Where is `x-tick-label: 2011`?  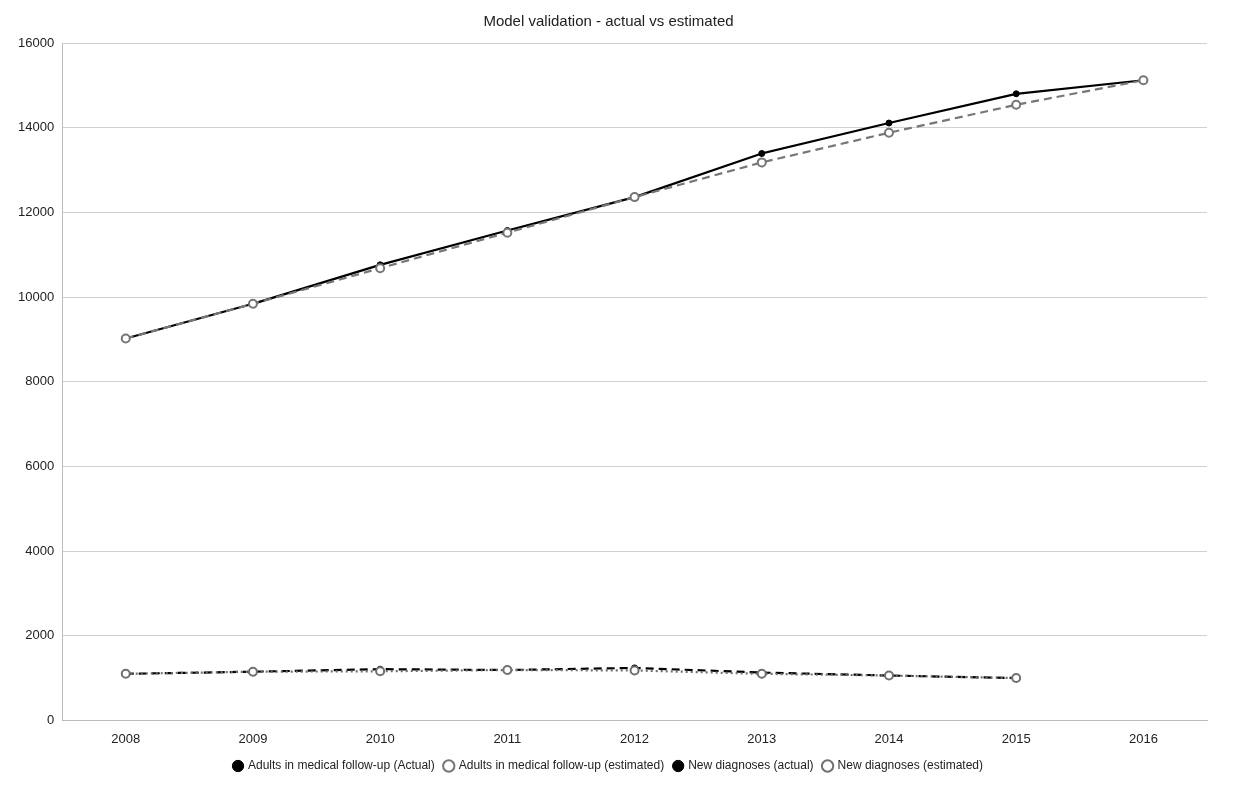 x-tick-label: 2011 is located at coordinates (507, 738).